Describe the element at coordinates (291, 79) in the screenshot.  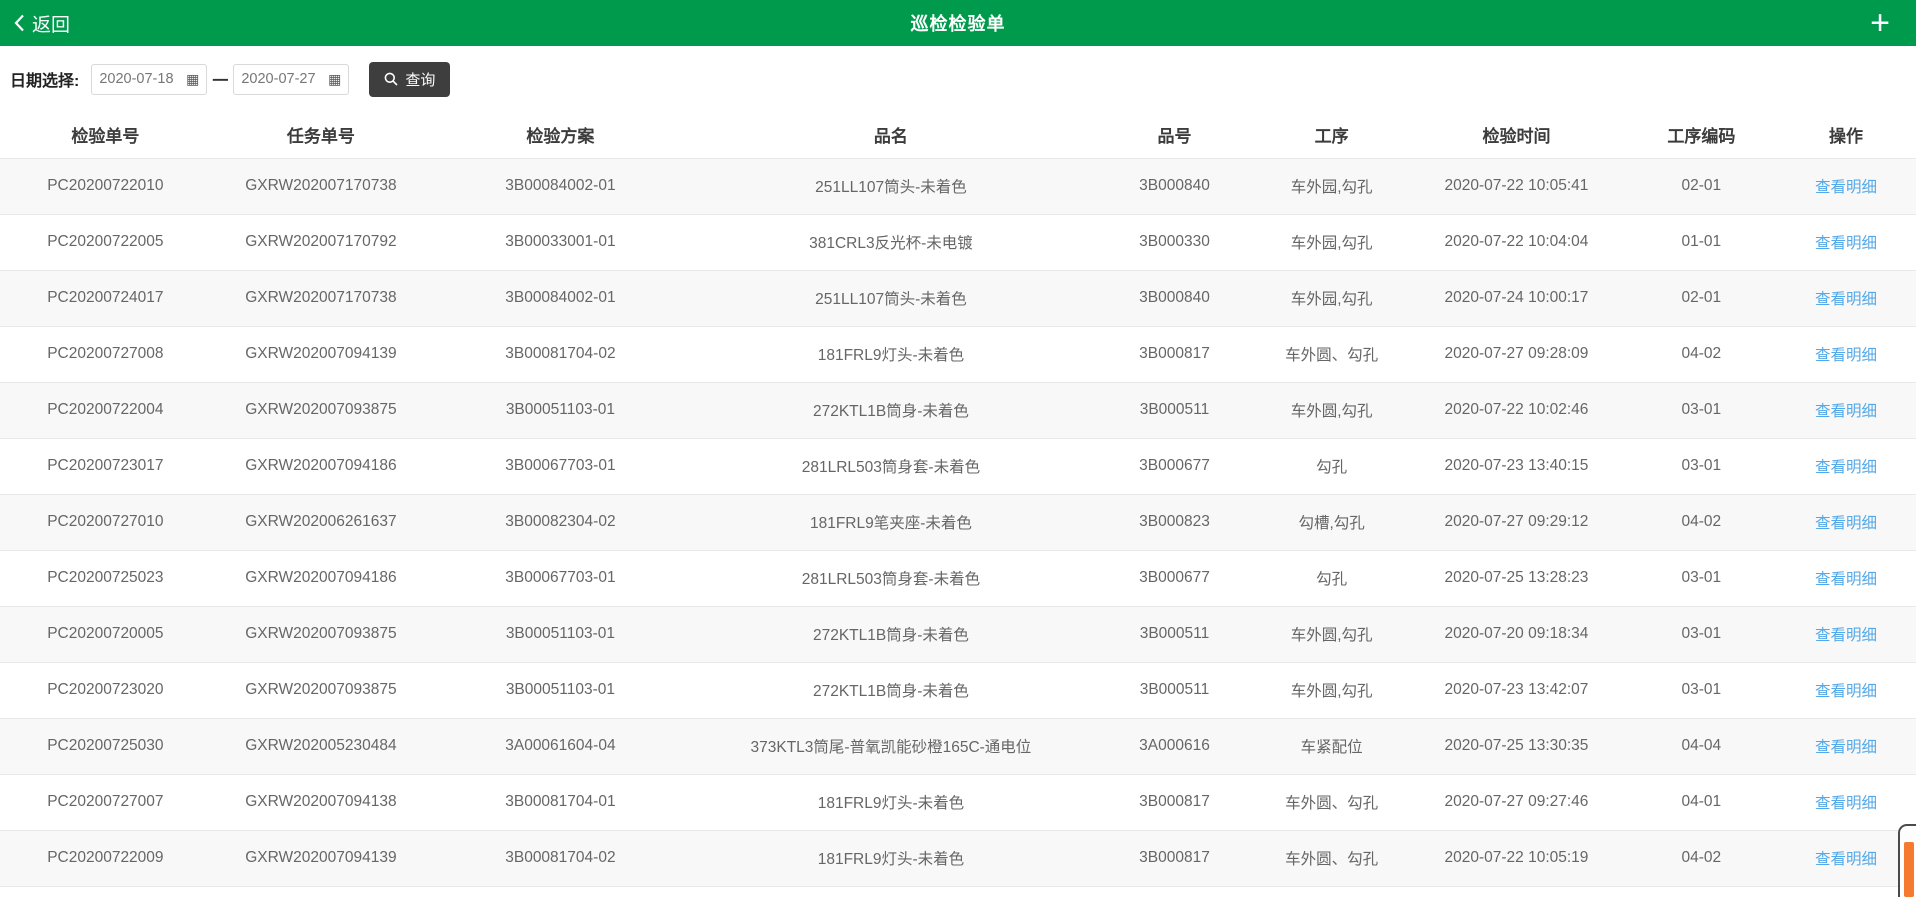
I see `date-to-input: 2020-07-27 ▦` at that location.